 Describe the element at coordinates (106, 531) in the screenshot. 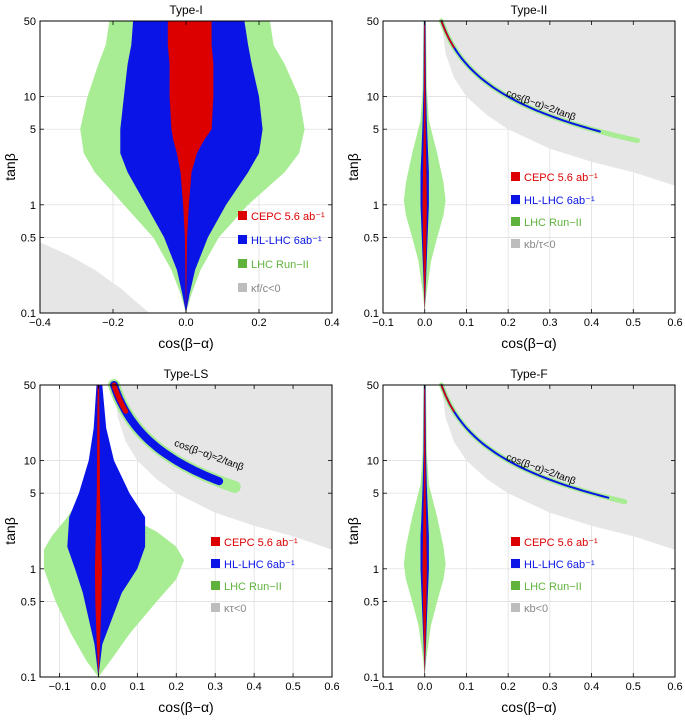

I see `hllhc-band` at that location.